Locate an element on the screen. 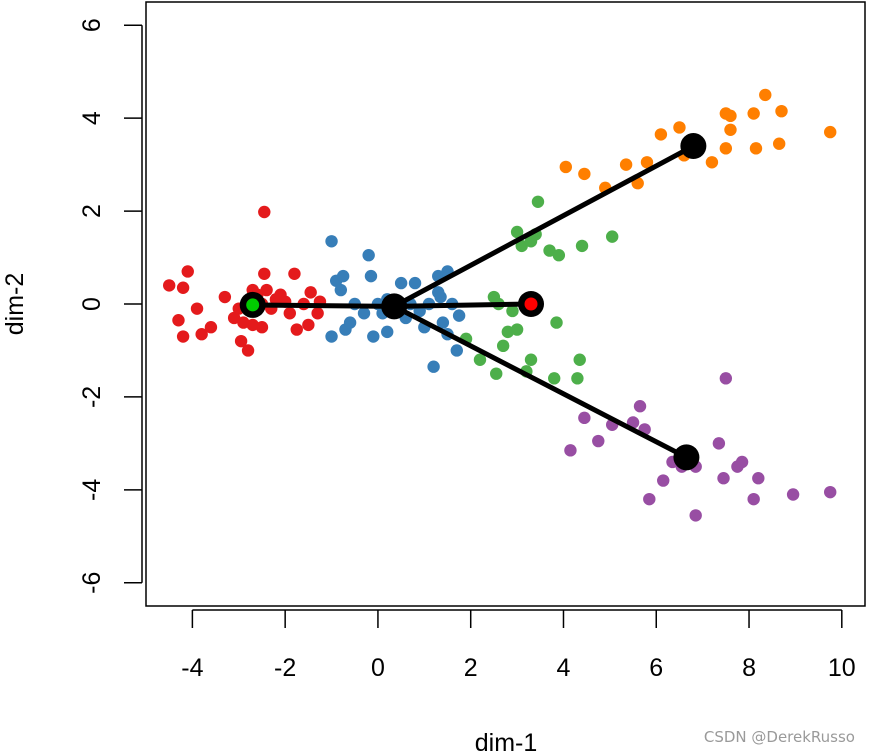  trajectory-node-orange-center is located at coordinates (693, 146).